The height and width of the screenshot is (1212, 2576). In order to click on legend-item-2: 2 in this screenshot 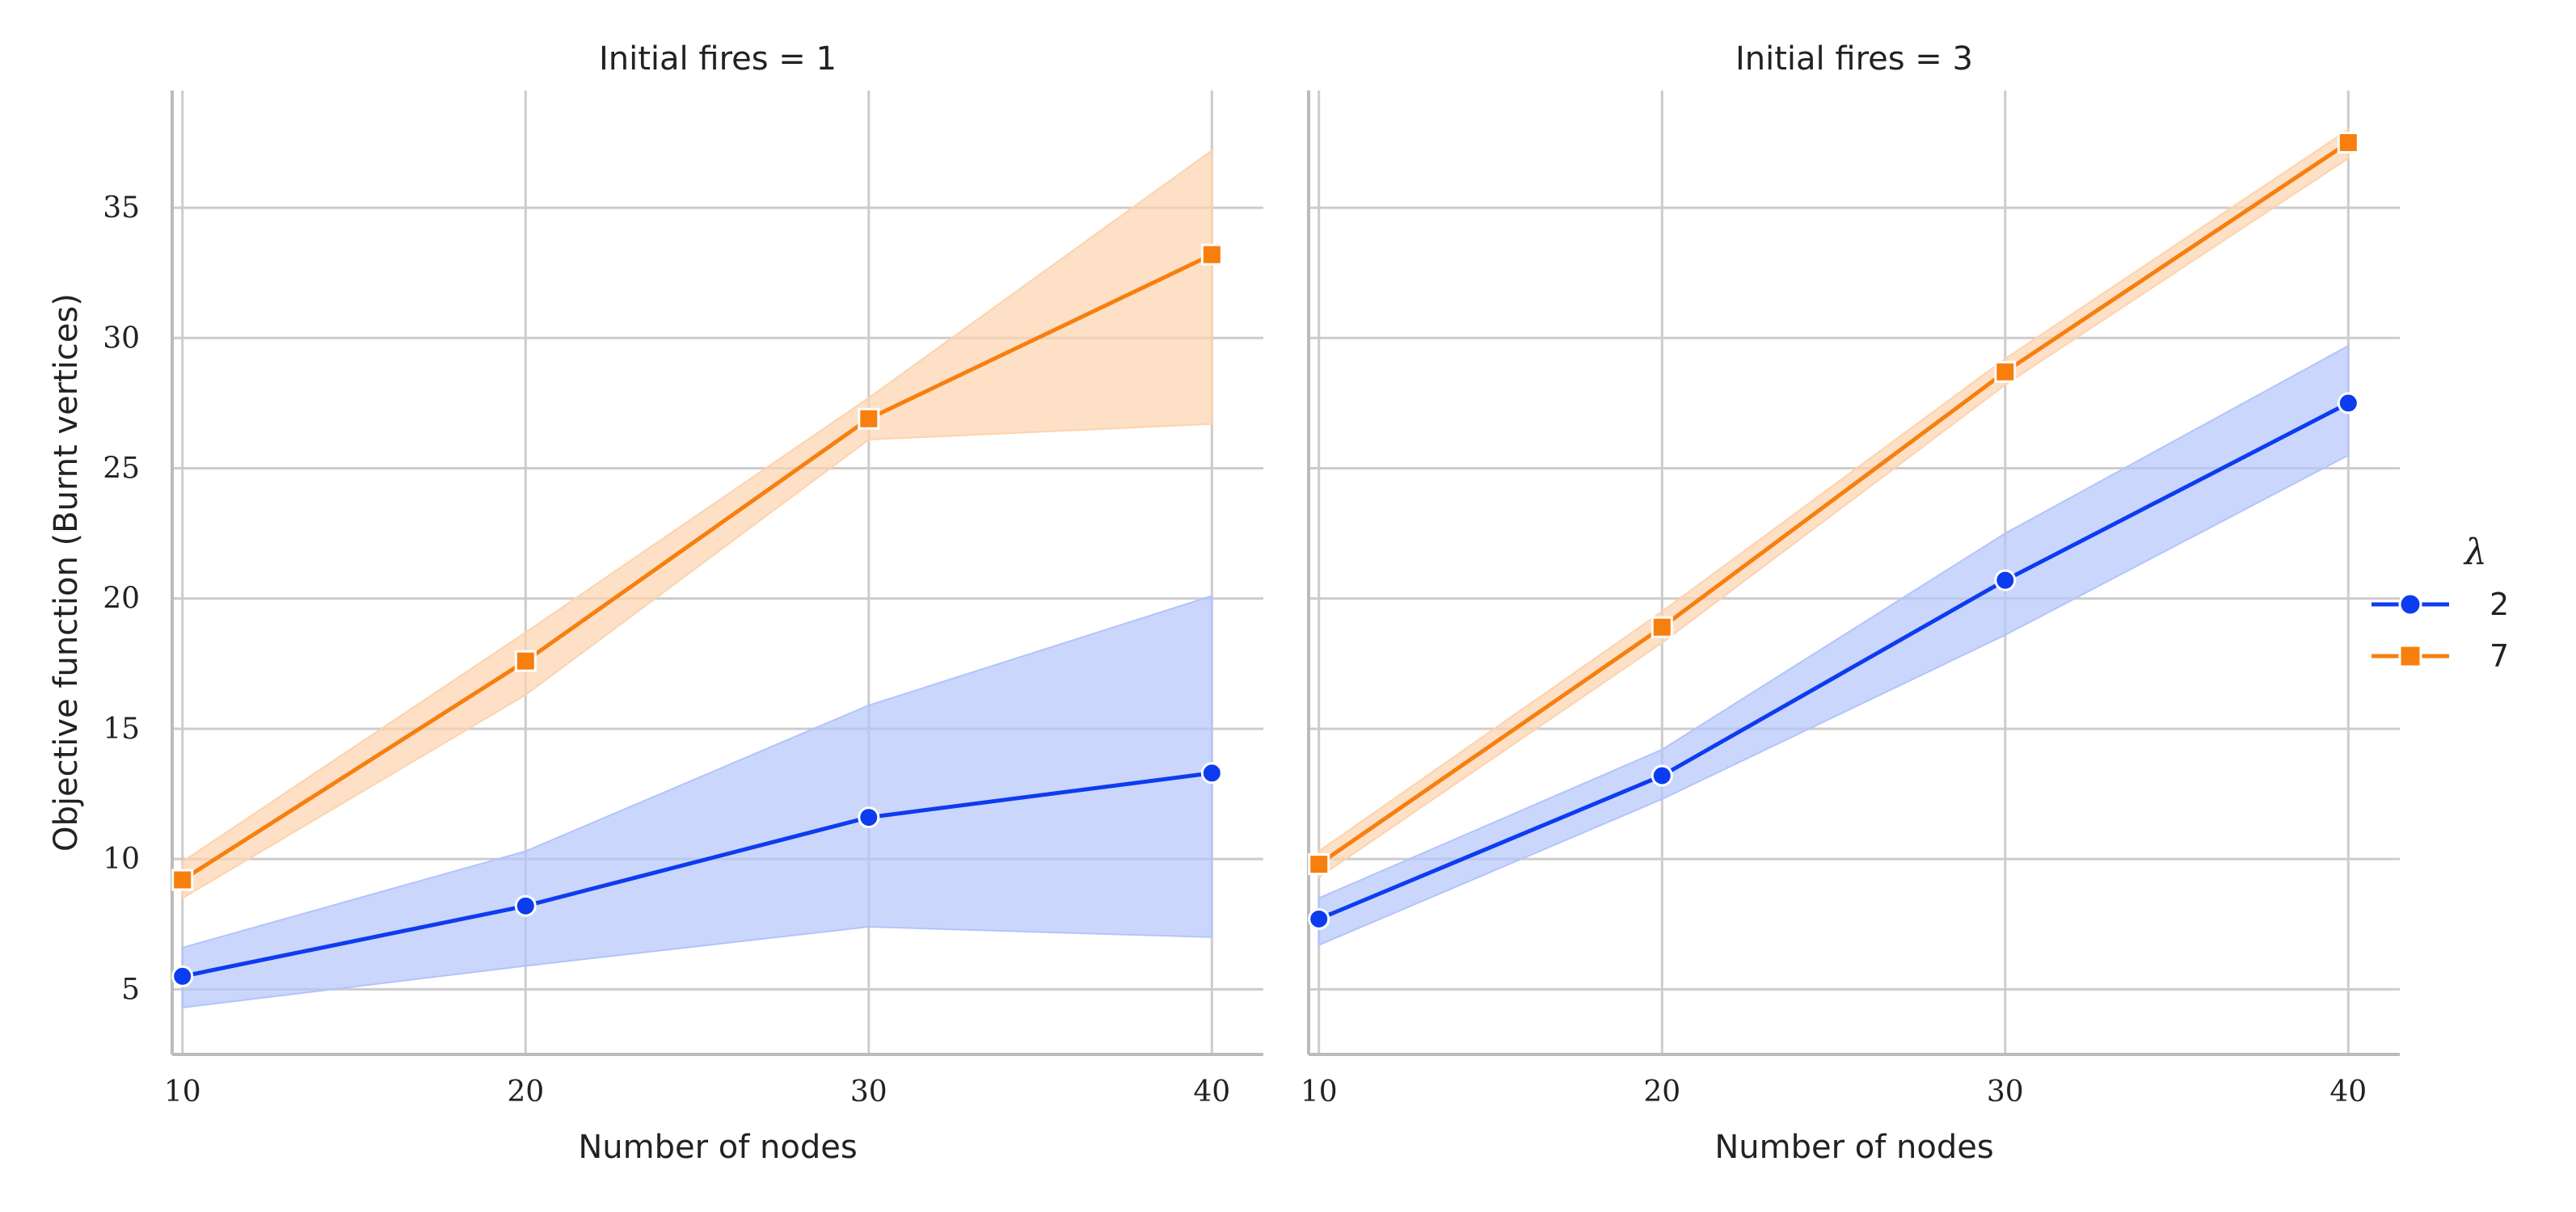, I will do `click(2440, 604)`.